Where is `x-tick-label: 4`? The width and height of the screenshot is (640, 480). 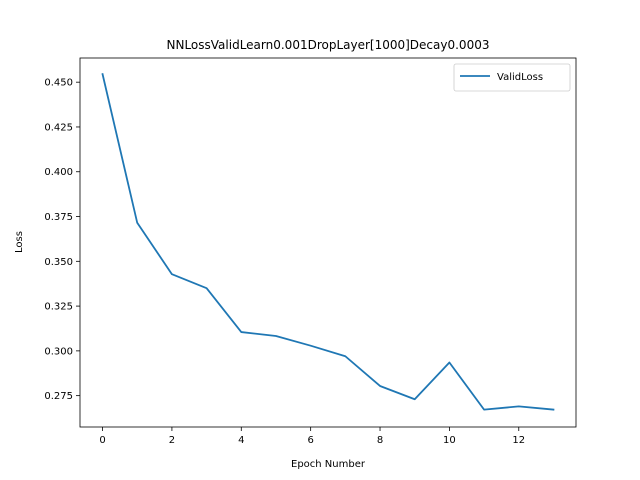 x-tick-label: 4 is located at coordinates (241, 440).